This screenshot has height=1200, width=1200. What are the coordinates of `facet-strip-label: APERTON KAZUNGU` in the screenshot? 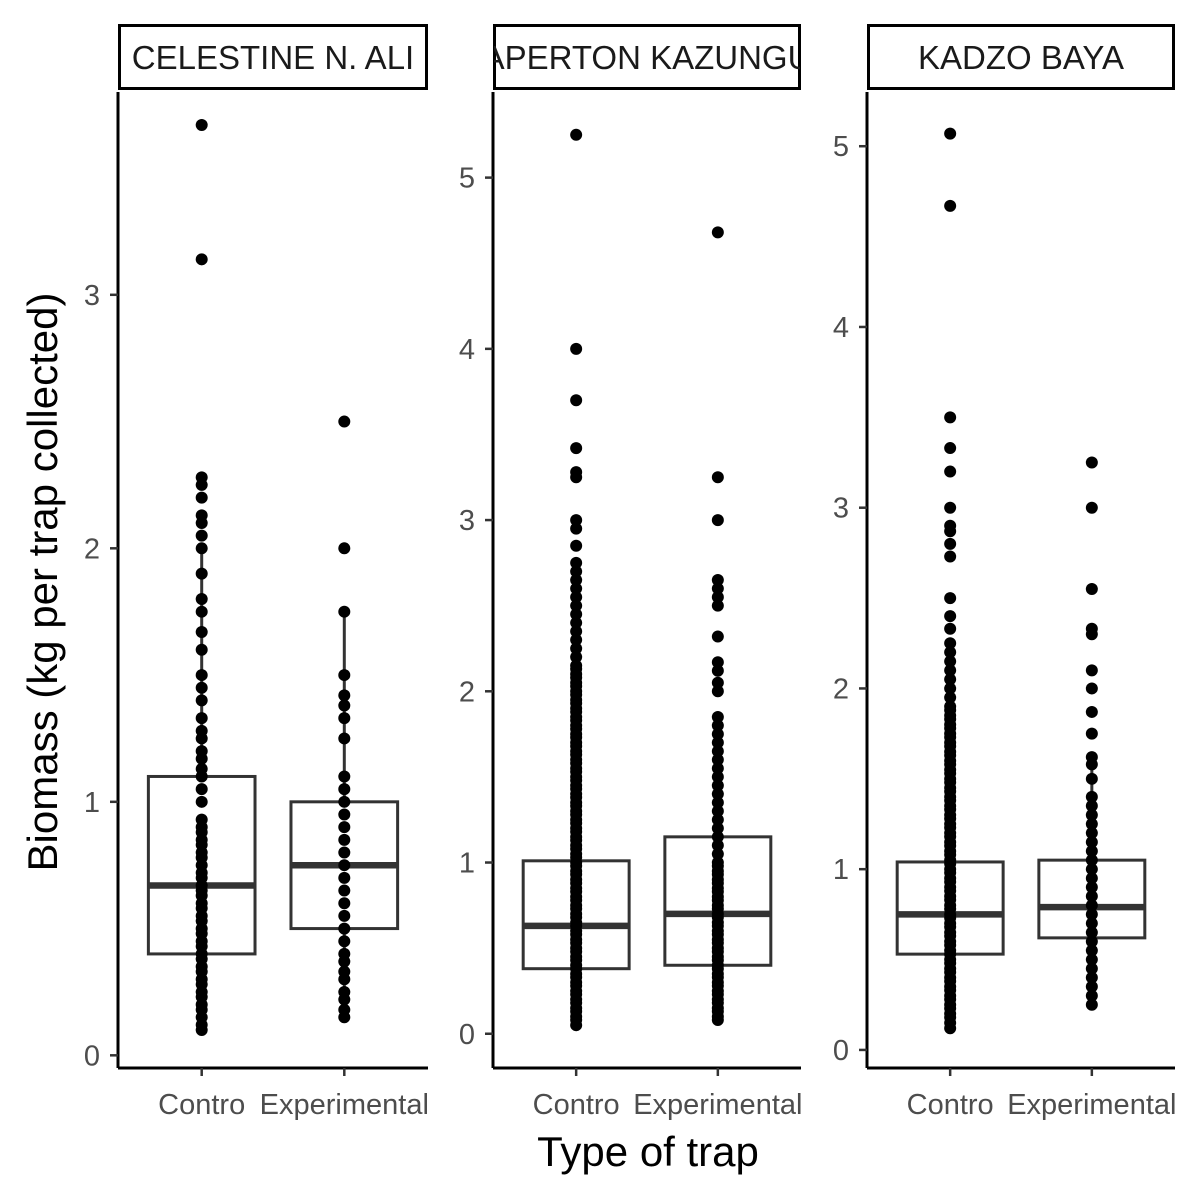 It's located at (647, 57).